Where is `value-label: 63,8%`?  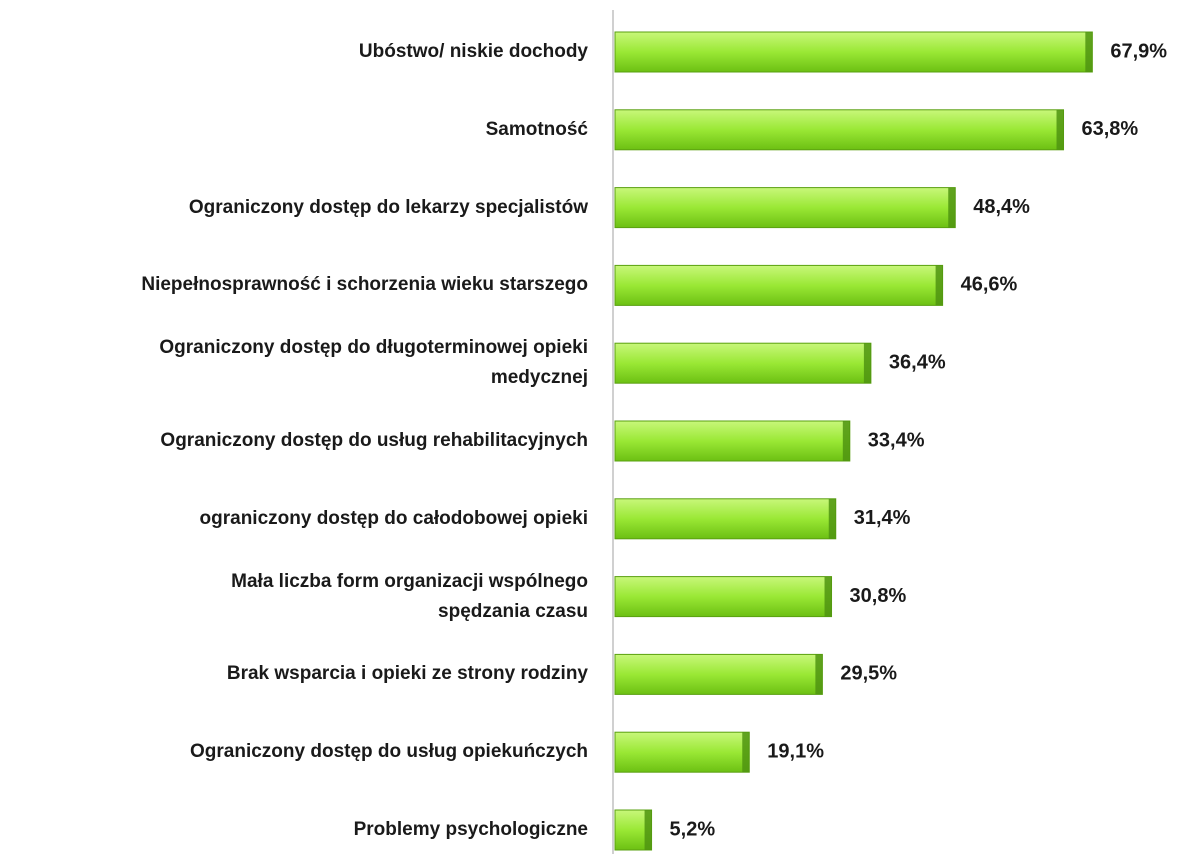 value-label: 63,8% is located at coordinates (1110, 129).